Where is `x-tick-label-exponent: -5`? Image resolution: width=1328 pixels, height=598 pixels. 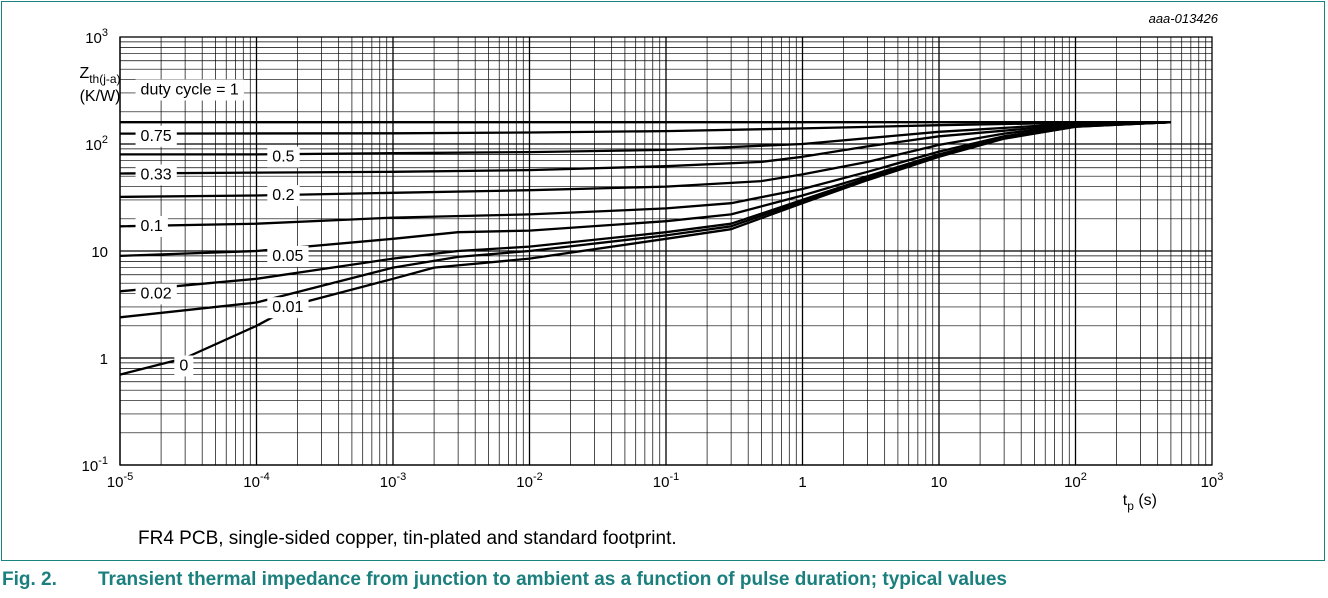
x-tick-label-exponent: -5 is located at coordinates (128, 477).